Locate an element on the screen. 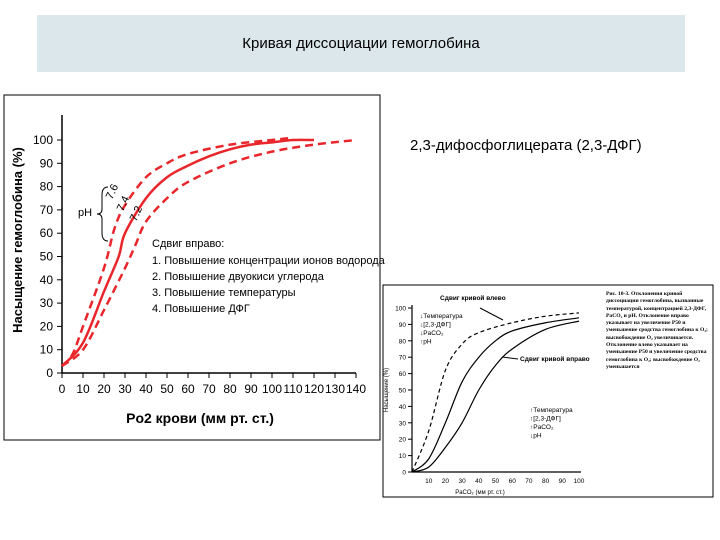 The height and width of the screenshot is (540, 720). x-tick-label: 100 is located at coordinates (272, 389).